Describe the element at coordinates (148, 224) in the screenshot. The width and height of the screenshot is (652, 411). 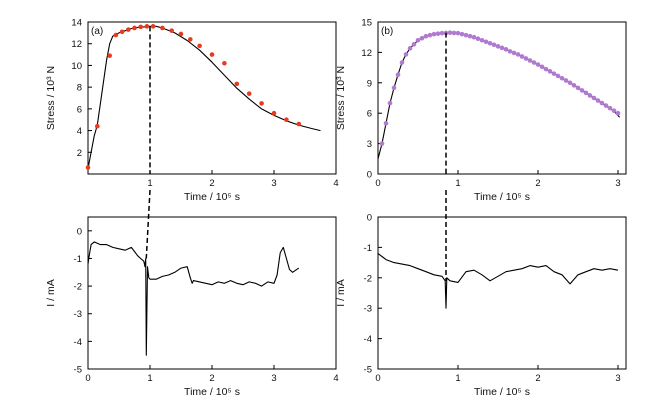
I see `dashed-connector` at that location.